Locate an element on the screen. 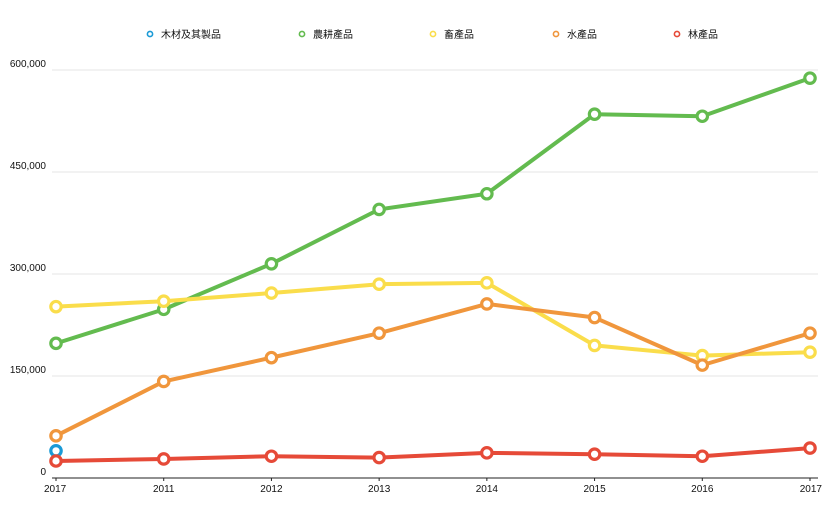 This screenshot has height=520, width=839. legend-label: 畜產品 is located at coordinates (459, 34).